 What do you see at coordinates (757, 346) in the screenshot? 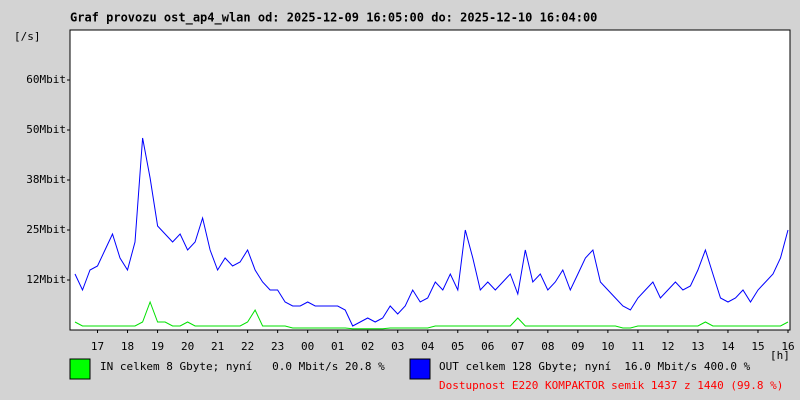
I see `x-tick-label: 15` at bounding box center [757, 346].